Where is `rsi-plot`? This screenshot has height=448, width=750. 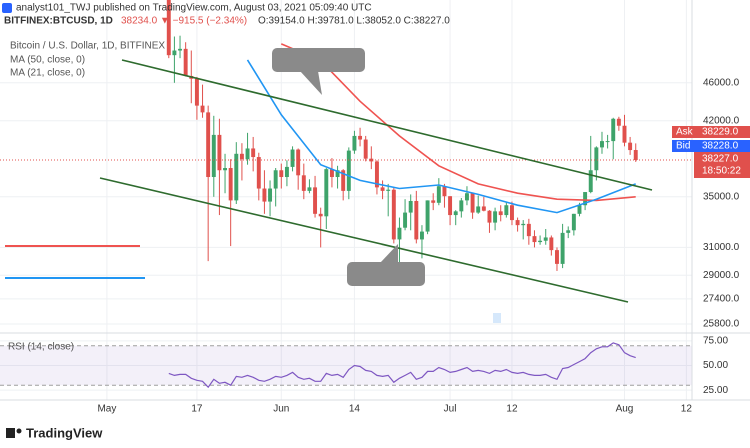
rsi-plot is located at coordinates (346, 365).